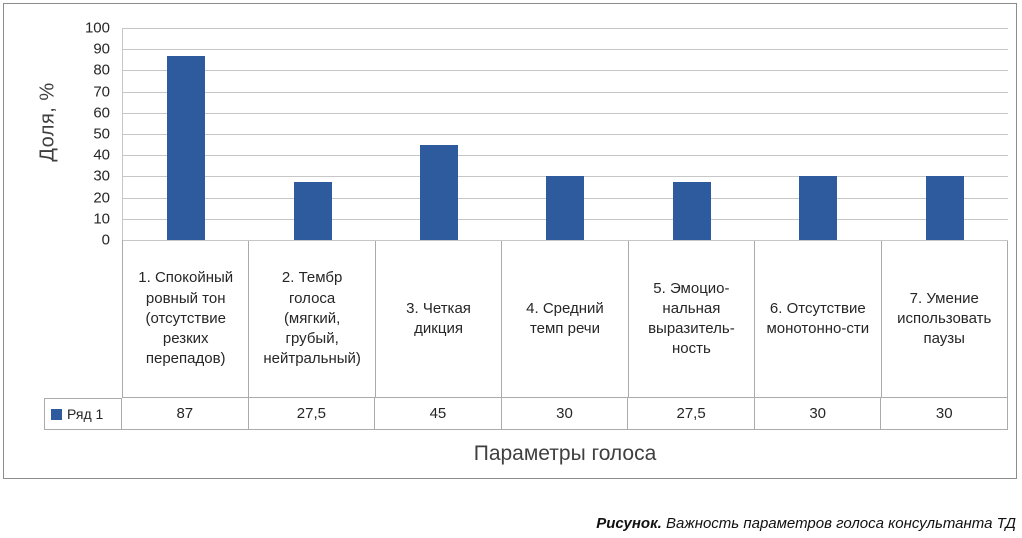 This screenshot has width=1022, height=538. Describe the element at coordinates (565, 453) in the screenshot. I see `x-axis-title: Параметры голоса` at that location.